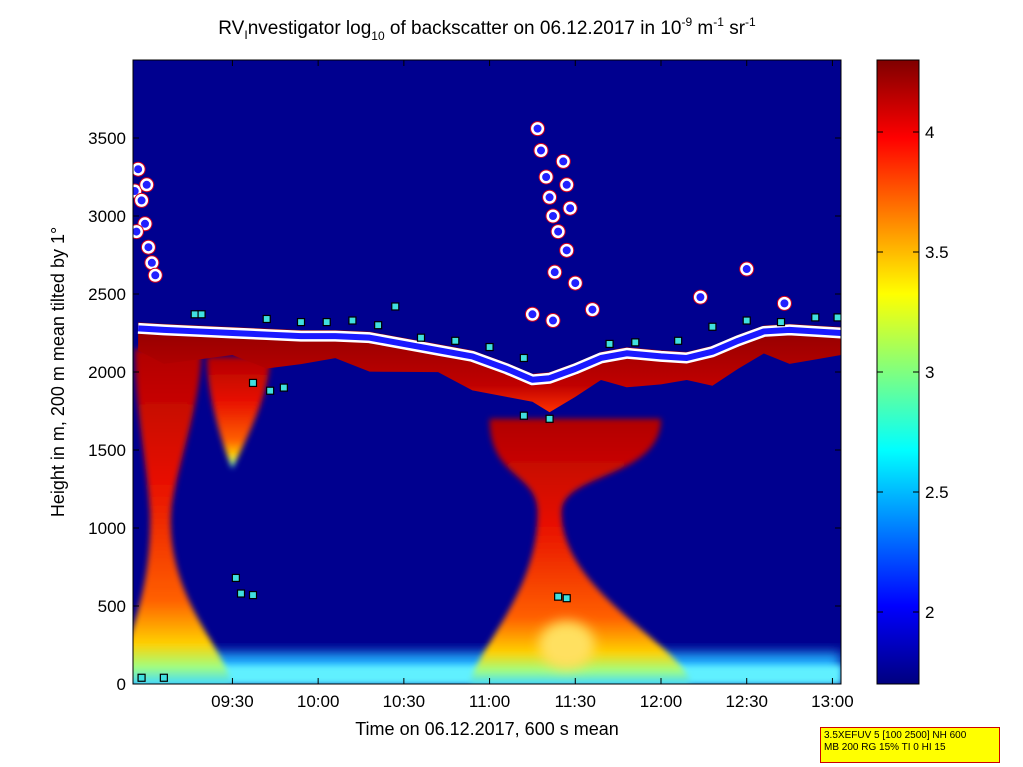  Describe the element at coordinates (575, 701) in the screenshot. I see `x-tick-label: 11:30` at that location.